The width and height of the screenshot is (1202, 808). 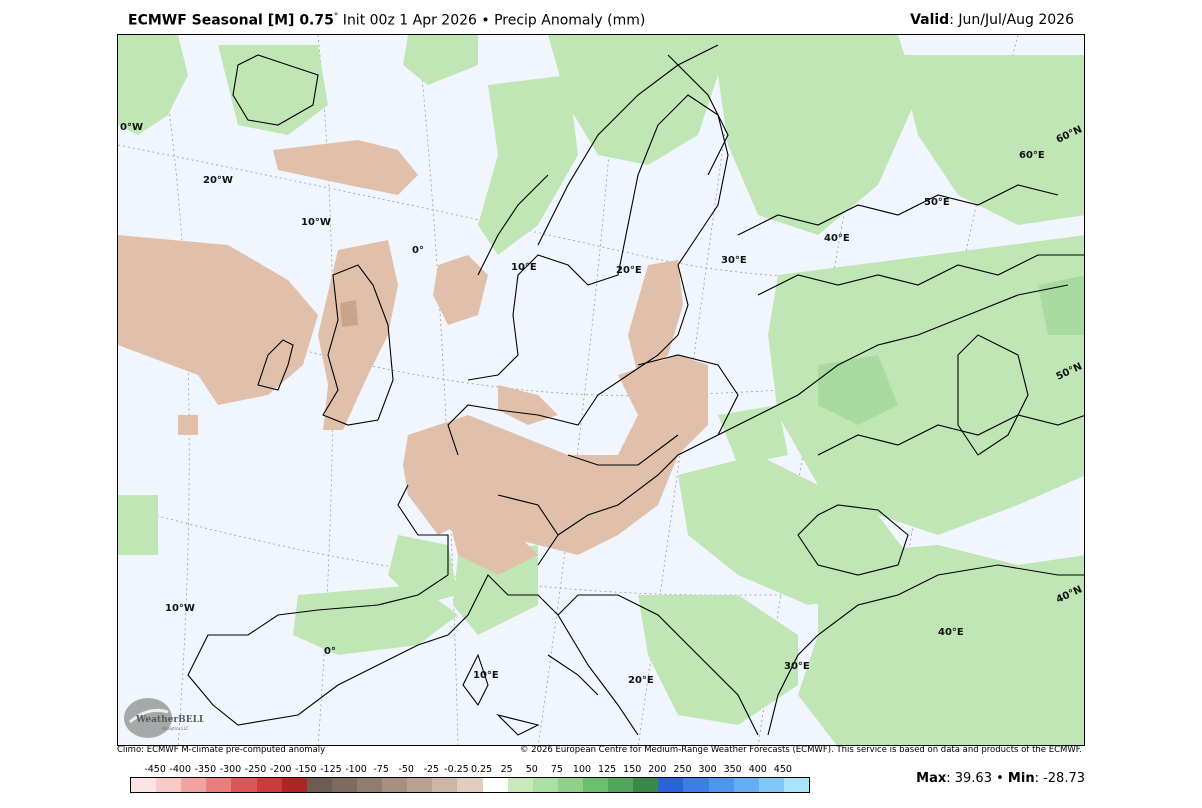 What do you see at coordinates (356, 769) in the screenshot?
I see `colorbar-tick-label: -100` at bounding box center [356, 769].